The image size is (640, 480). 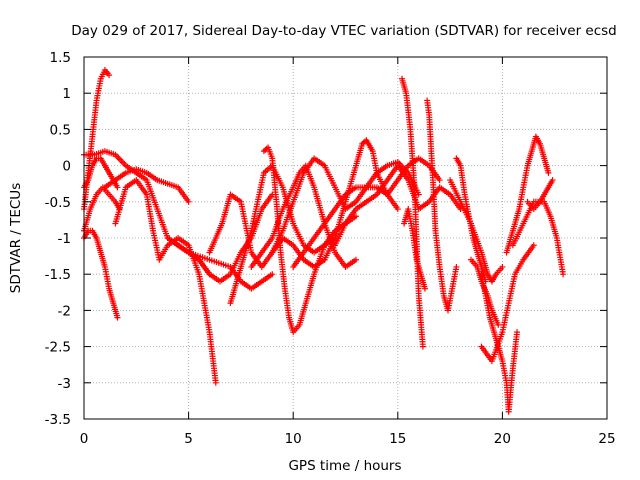 I want to click on y-tick-label: 1, so click(x=66, y=94).